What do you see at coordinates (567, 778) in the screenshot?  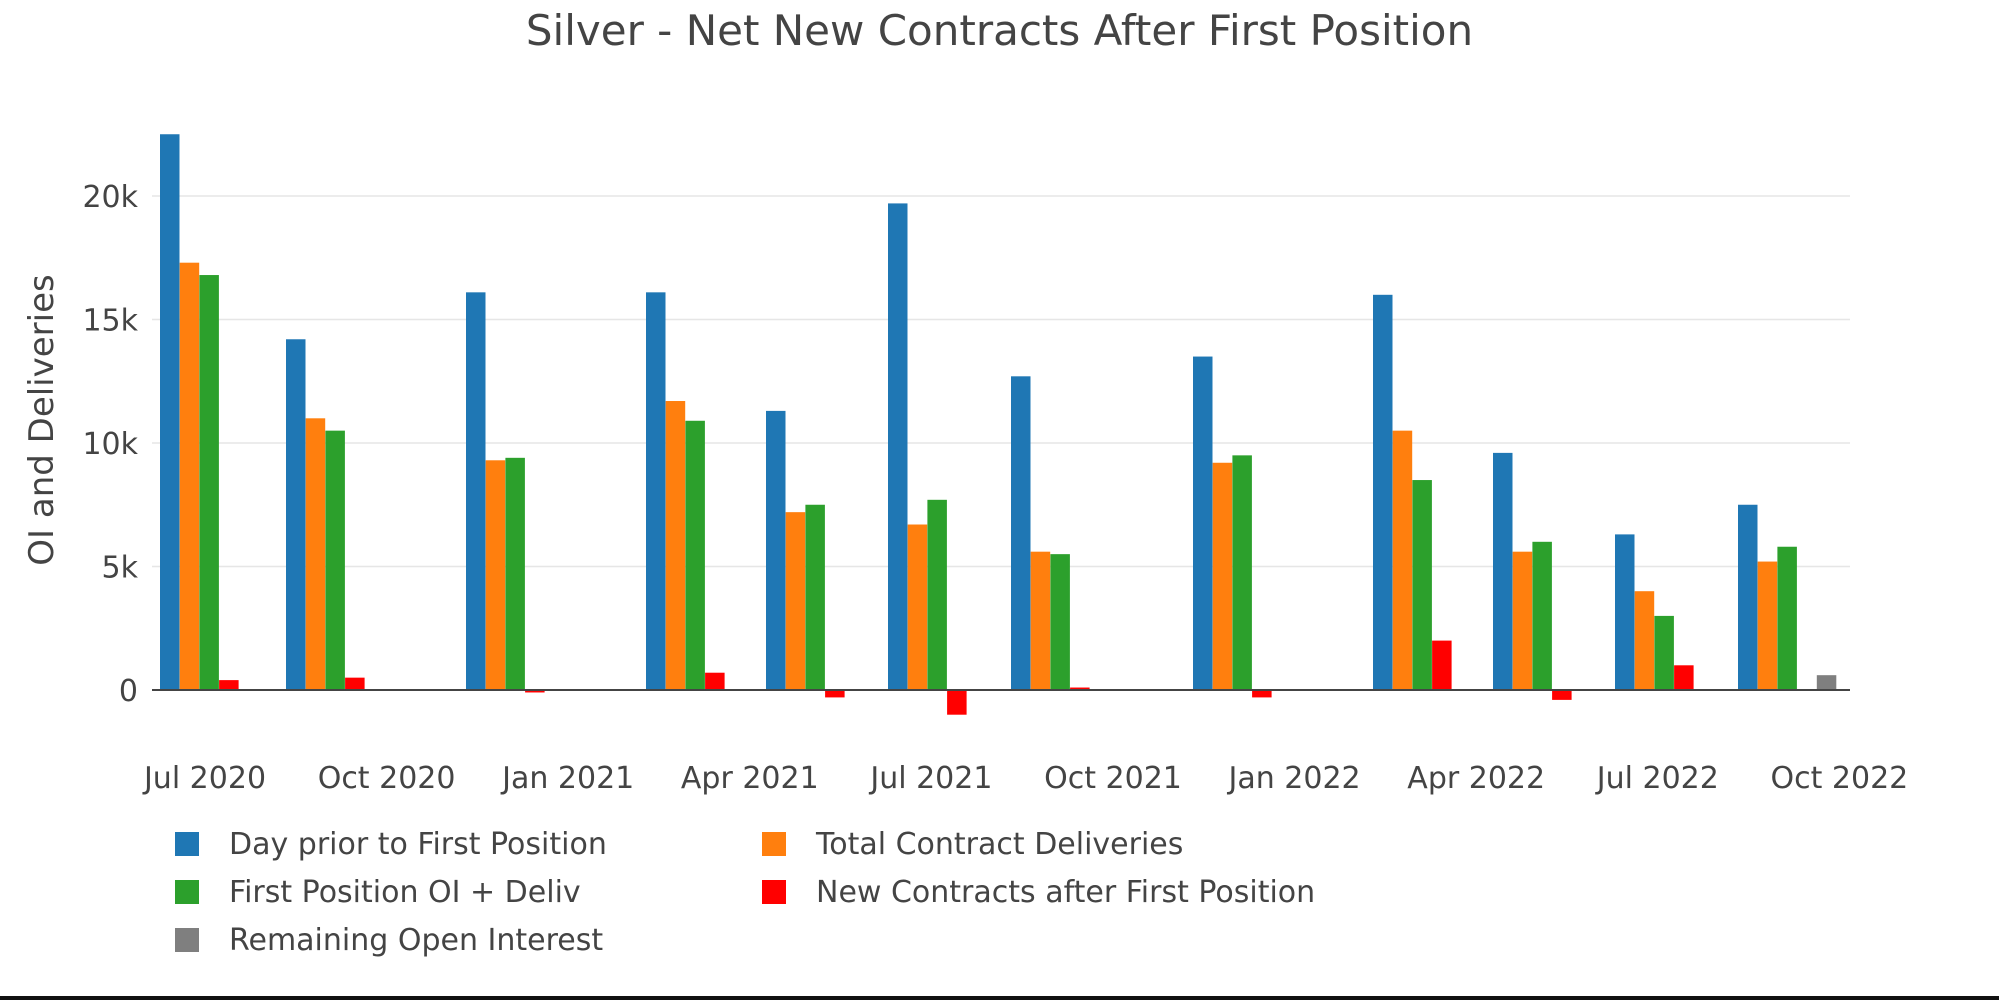 I see `x-tick-label: Jan 2021` at bounding box center [567, 778].